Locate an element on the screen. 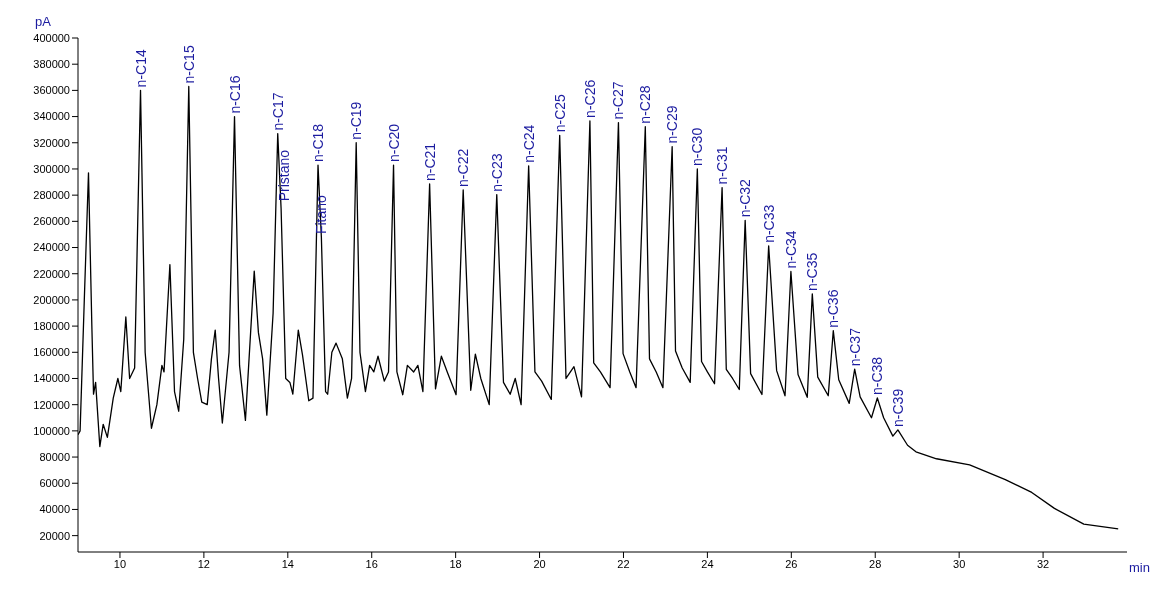 The height and width of the screenshot is (590, 1175). annotation: Fitano is located at coordinates (321, 214).